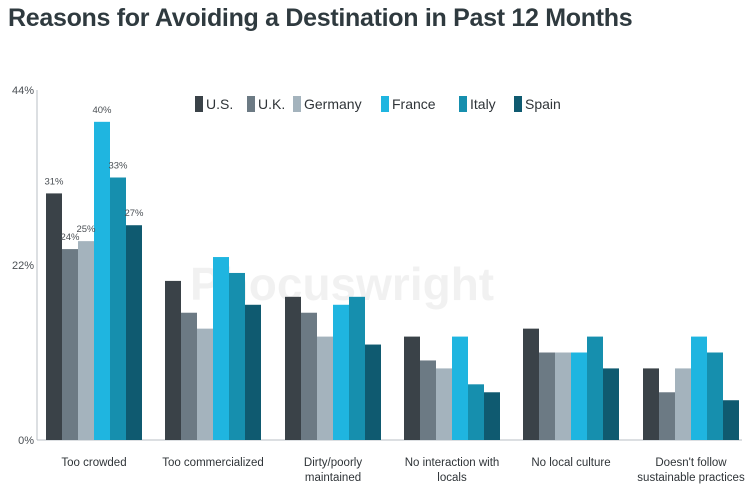 The height and width of the screenshot is (490, 750). Describe the element at coordinates (102, 110) in the screenshot. I see `data-label: 40%` at that location.